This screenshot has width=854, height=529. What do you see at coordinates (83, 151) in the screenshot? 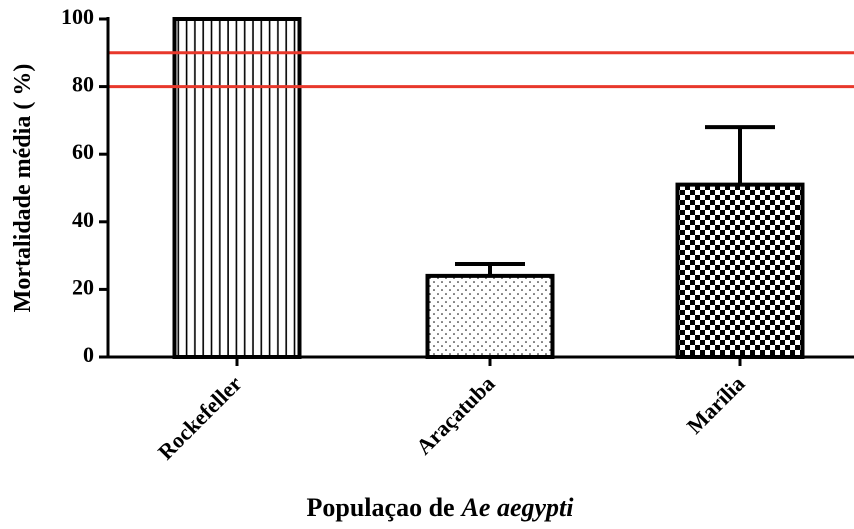
I see `y-tick-label: 60` at bounding box center [83, 151].